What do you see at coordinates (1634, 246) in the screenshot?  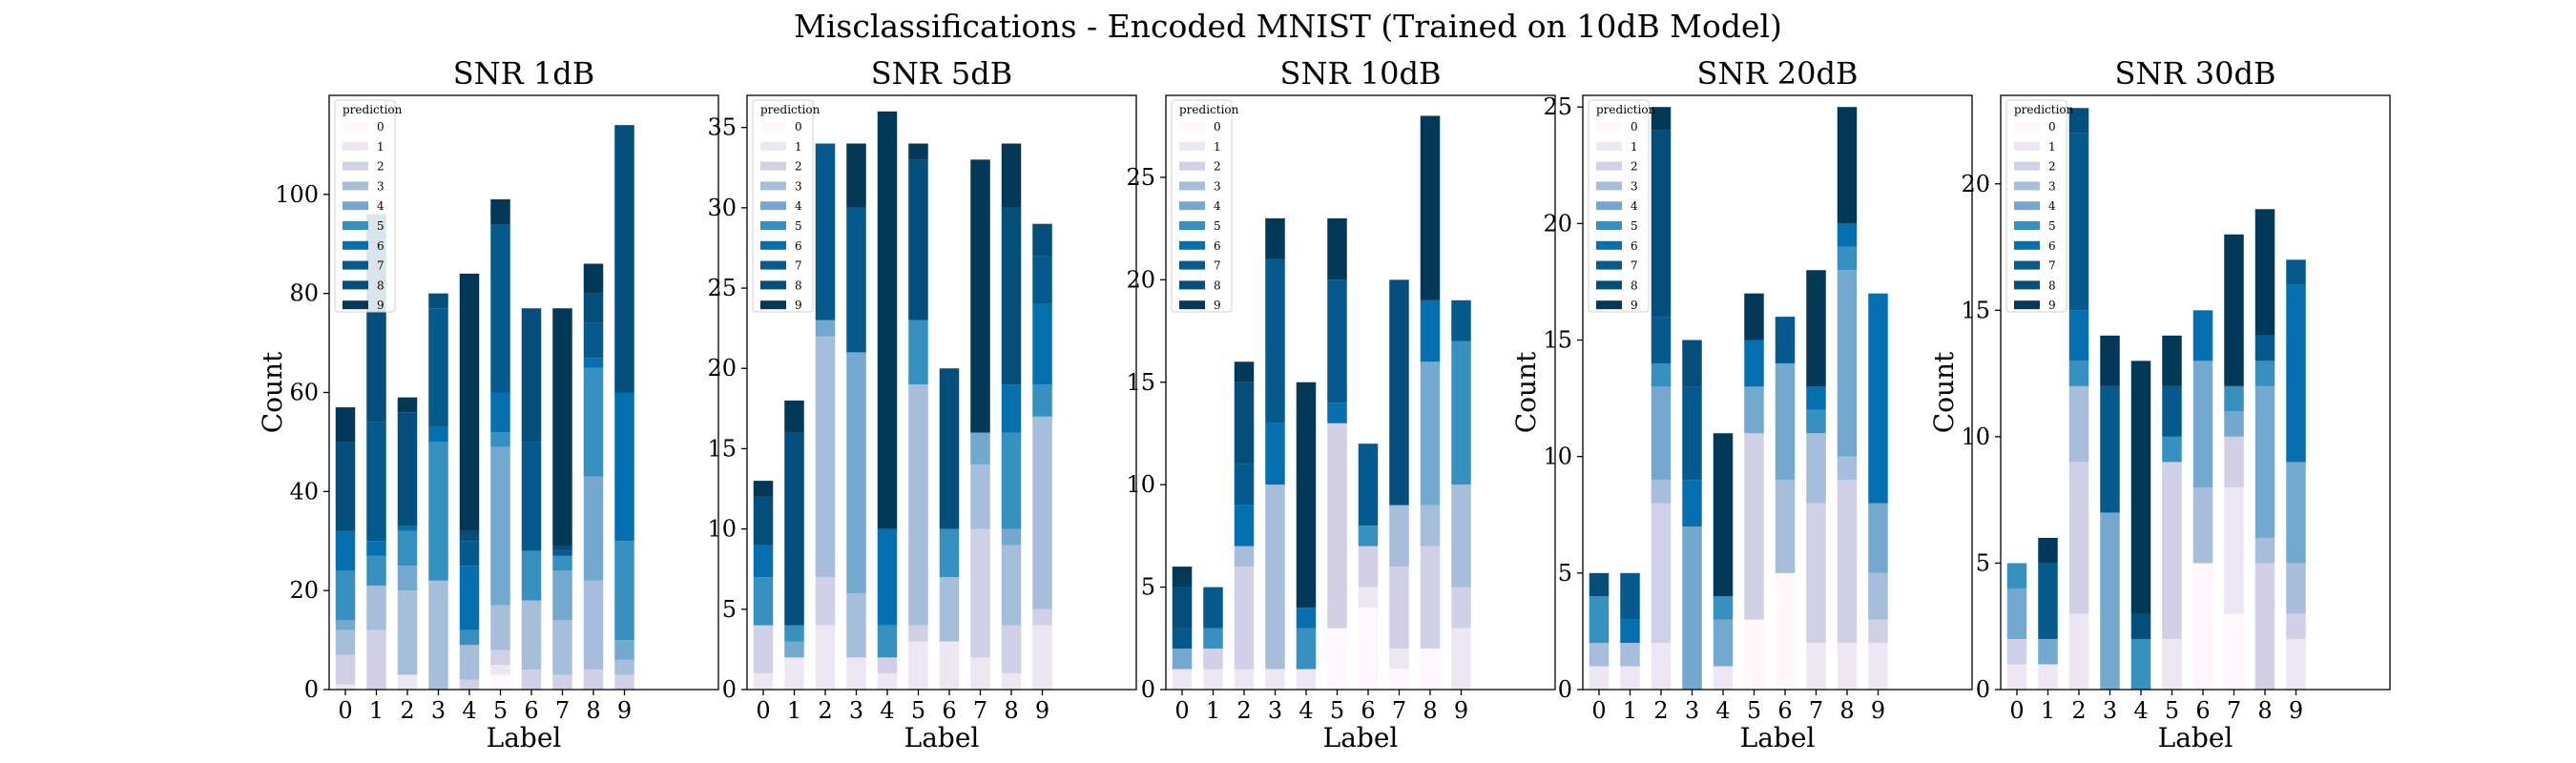 I see `legend-label-6: 6` at bounding box center [1634, 246].